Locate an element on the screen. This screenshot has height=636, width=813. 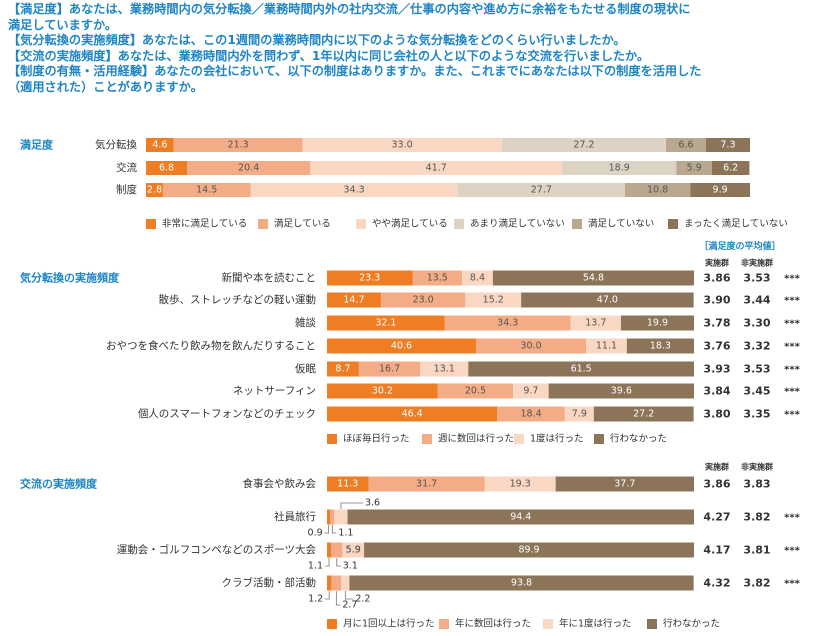
bar-value-label: 54.8 is located at coordinates (593, 278).